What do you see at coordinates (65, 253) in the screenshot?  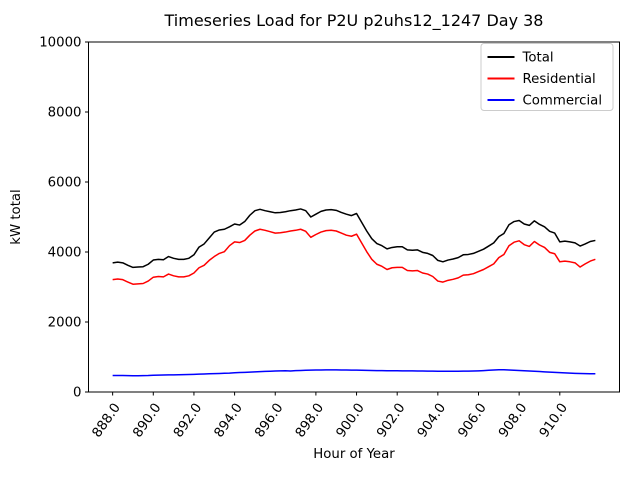 I see `y-tick-label: 4000` at bounding box center [65, 253].